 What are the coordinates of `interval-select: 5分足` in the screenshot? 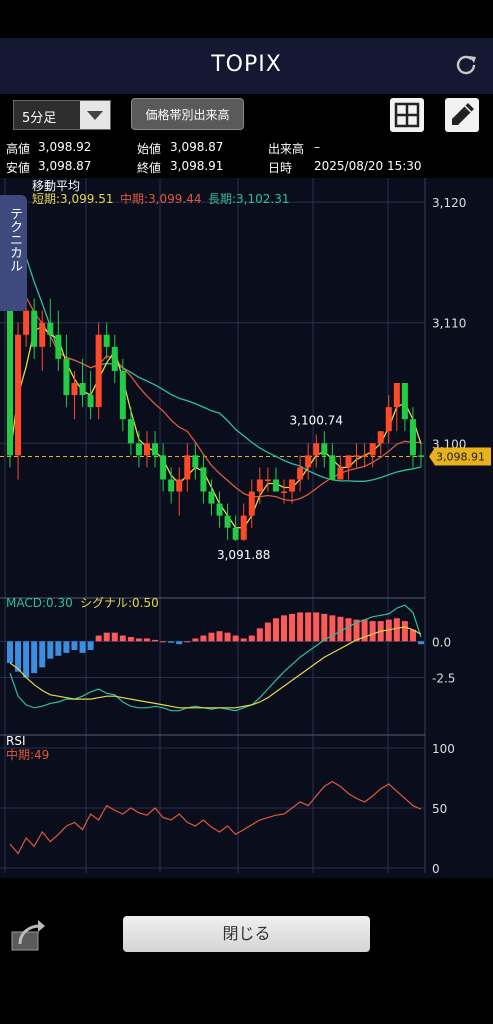 It's located at (62, 115).